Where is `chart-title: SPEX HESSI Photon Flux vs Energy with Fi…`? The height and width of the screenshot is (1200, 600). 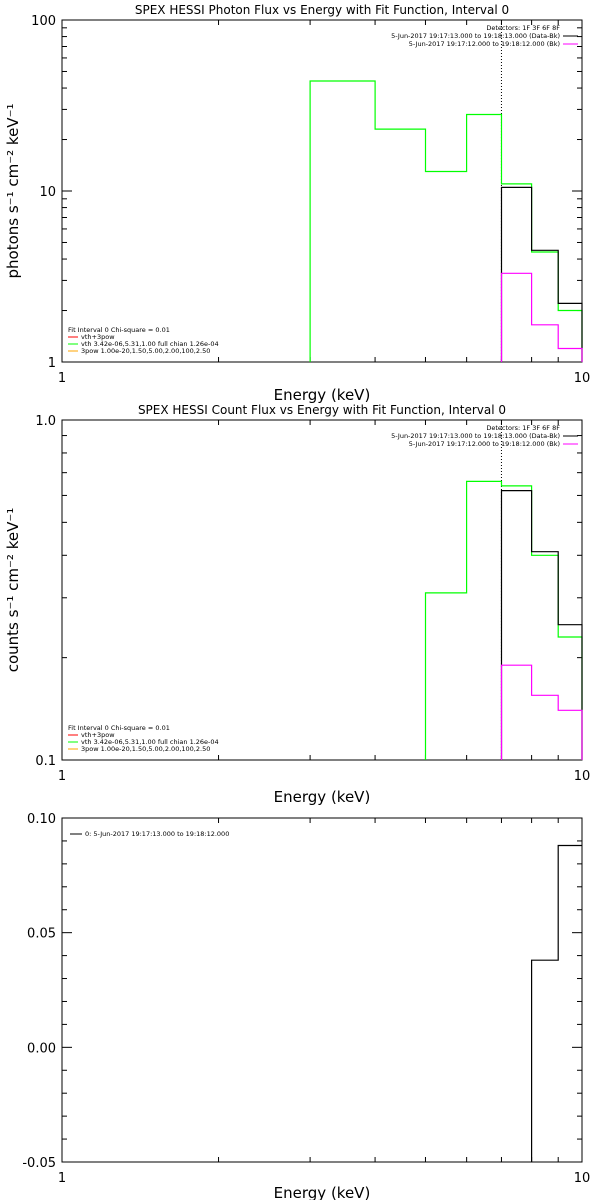 chart-title: SPEX HESSI Photon Flux vs Energy with Fi… is located at coordinates (322, 10).